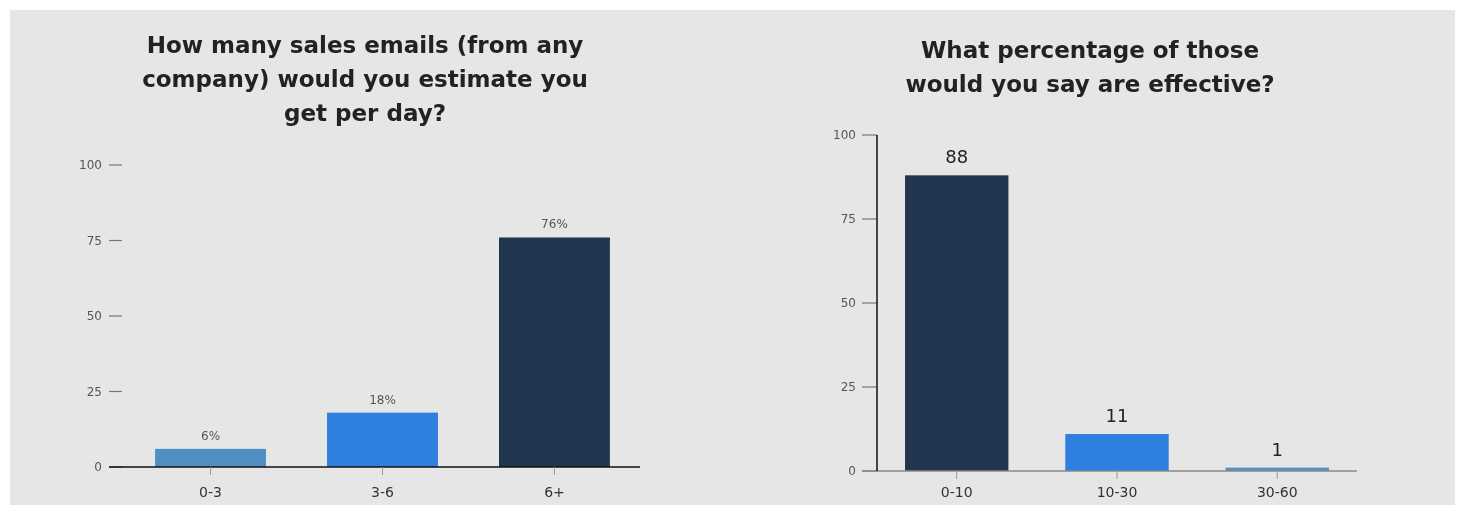 This screenshot has width=1465, height=517. Describe the element at coordinates (1117, 492) in the screenshot. I see `x-tick-label: 10-30` at that location.